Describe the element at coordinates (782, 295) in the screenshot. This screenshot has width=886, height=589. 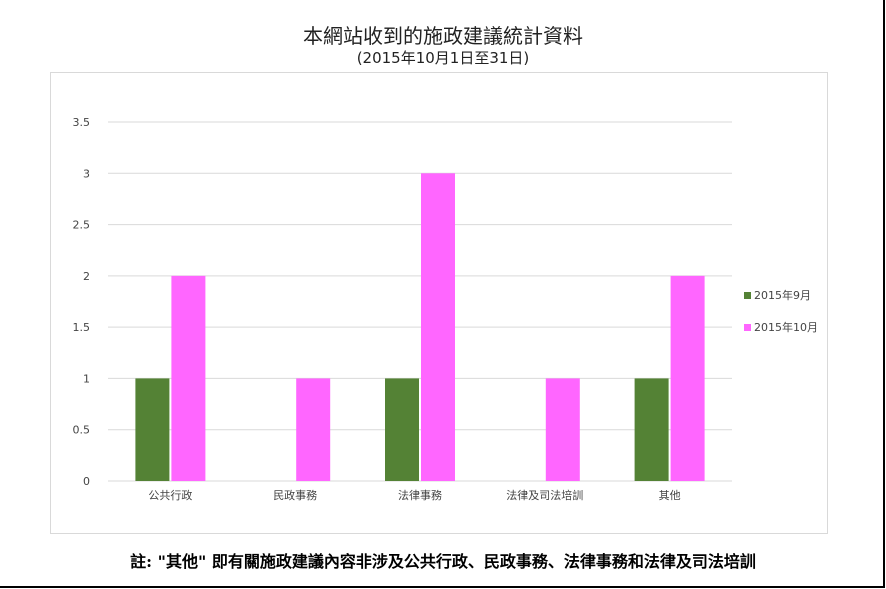
I see `legend-label: 2015年9月` at that location.